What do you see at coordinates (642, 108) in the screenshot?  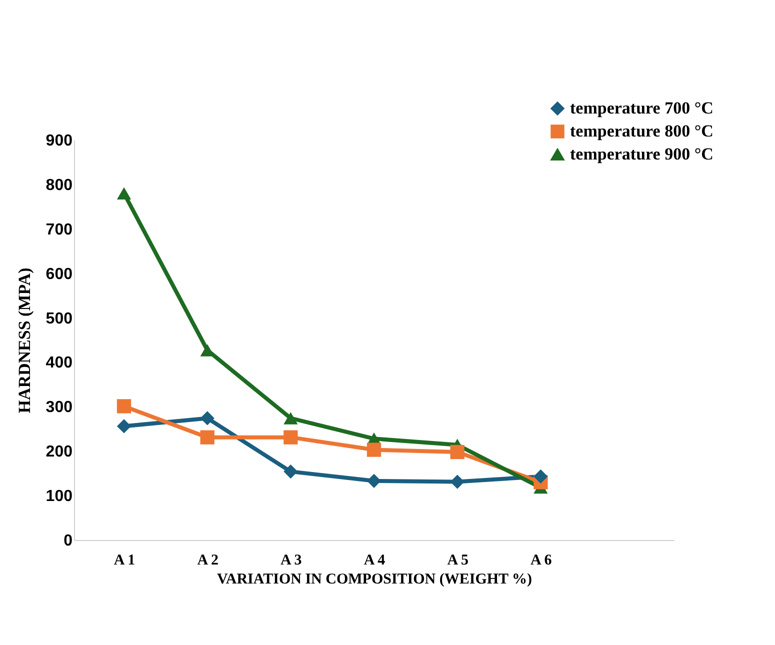 I see `legend-label: temperature 700 °C` at bounding box center [642, 108].